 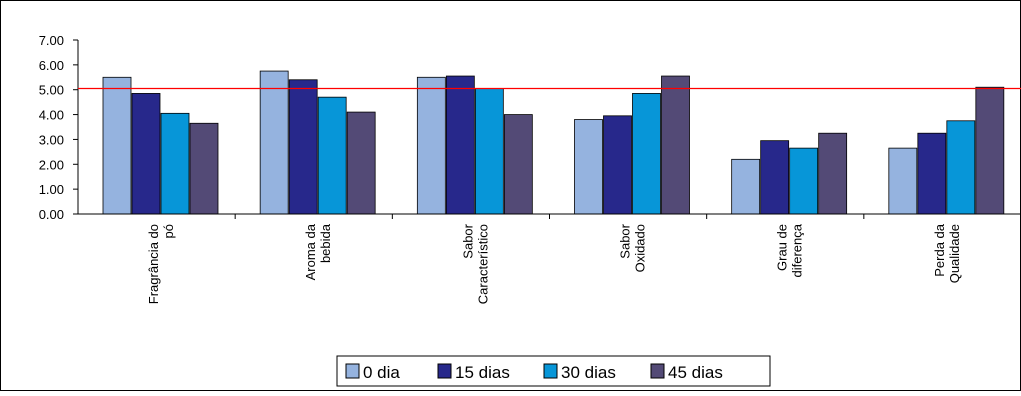 What do you see at coordinates (310, 251) in the screenshot?
I see `category-label: Aroma da` at bounding box center [310, 251].